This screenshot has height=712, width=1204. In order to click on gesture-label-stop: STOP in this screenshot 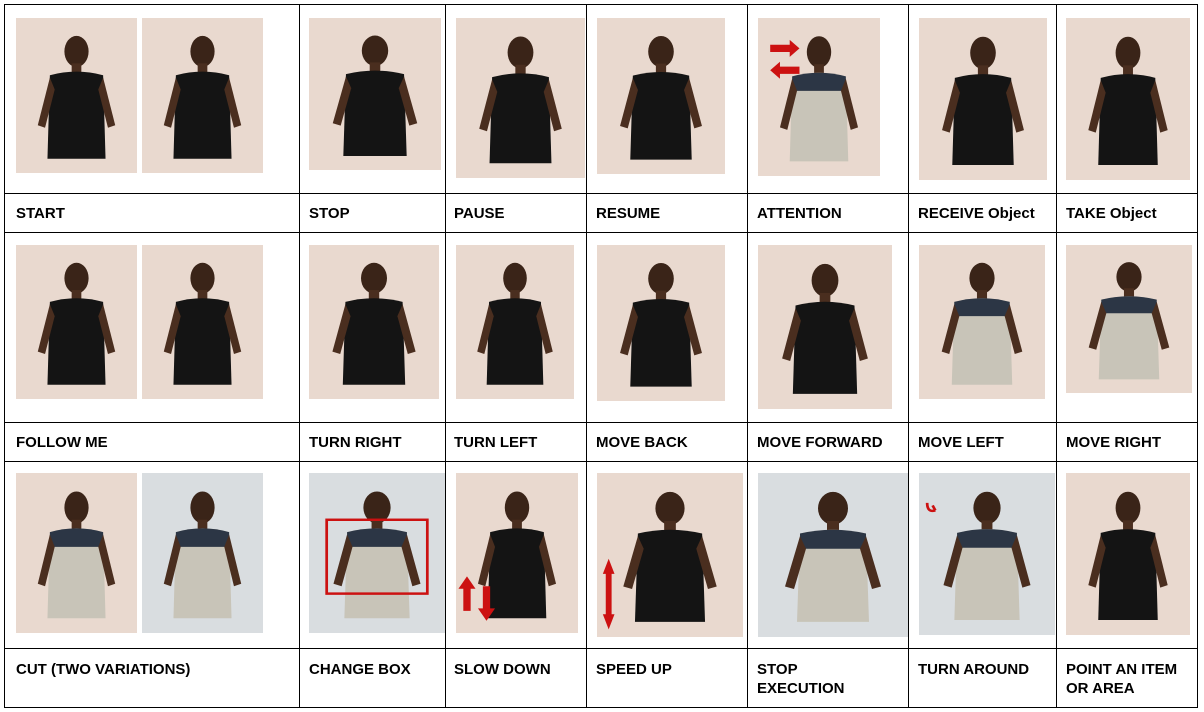, I will do `click(329, 213)`.